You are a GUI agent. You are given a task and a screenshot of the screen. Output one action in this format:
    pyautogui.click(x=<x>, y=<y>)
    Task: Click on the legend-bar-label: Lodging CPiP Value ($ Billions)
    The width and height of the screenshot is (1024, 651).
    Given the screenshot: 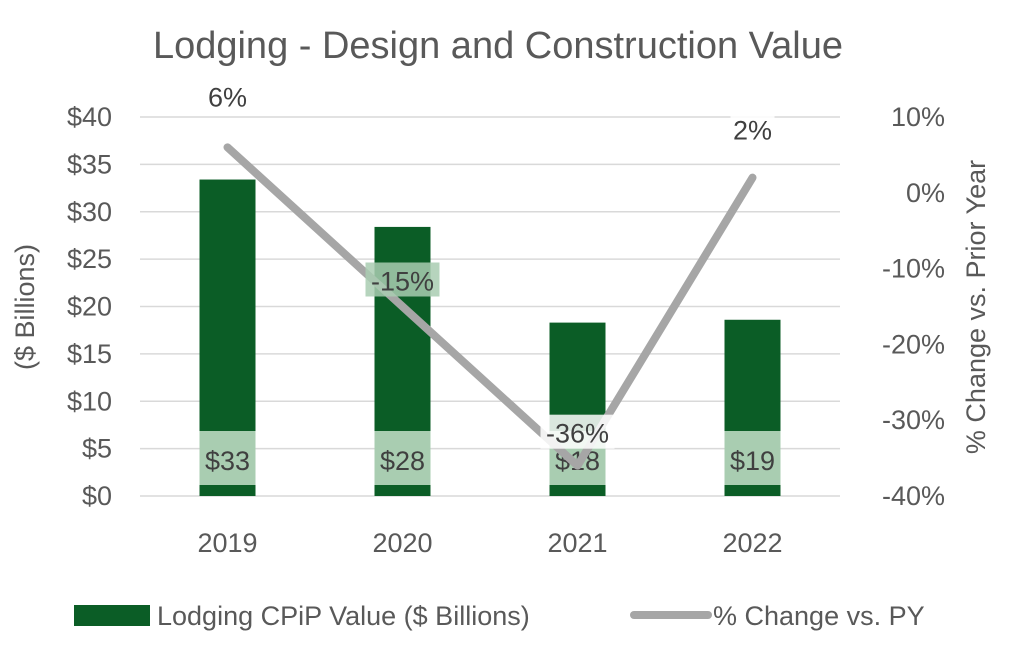 What is the action you would take?
    pyautogui.click(x=343, y=616)
    